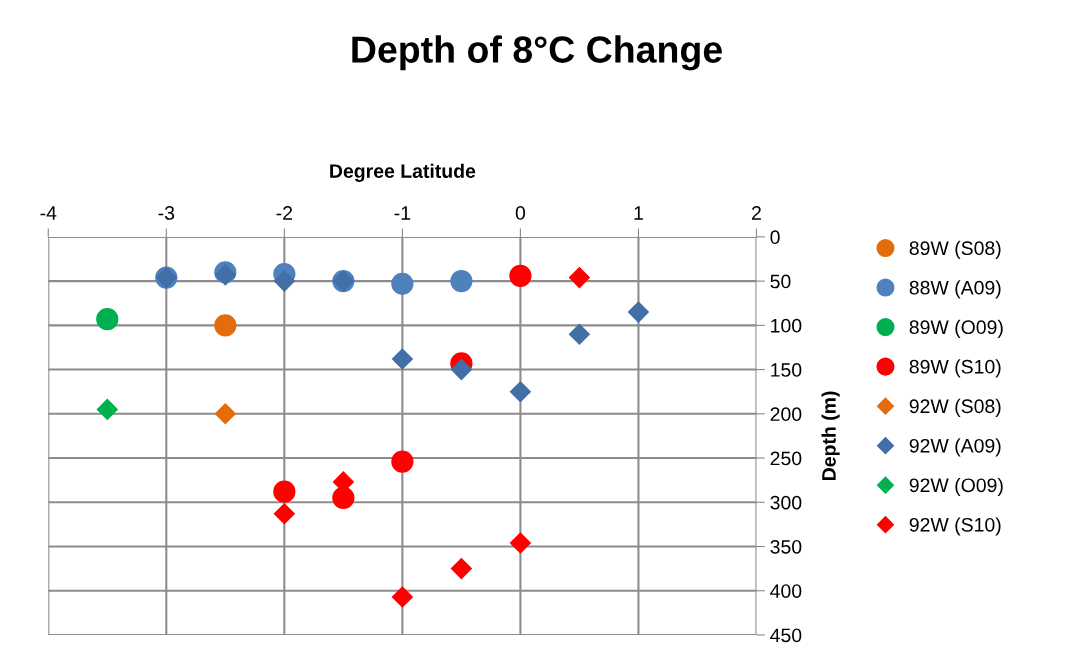 This screenshot has height=658, width=1073. Describe the element at coordinates (520, 213) in the screenshot. I see `x-tick-label: 0` at that location.